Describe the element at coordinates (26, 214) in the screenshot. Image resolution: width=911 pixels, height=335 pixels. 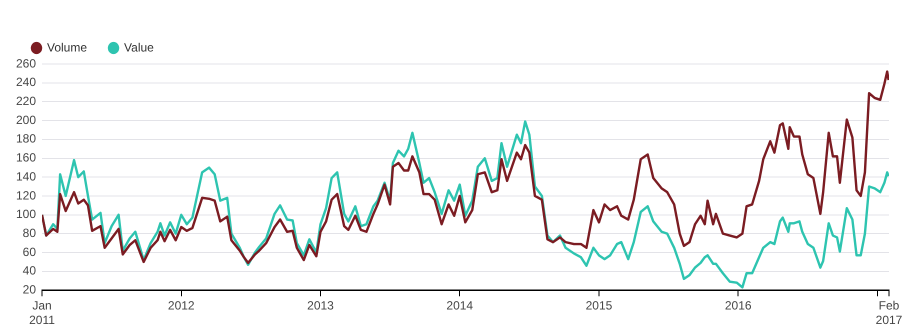
I see `y-tick-label: 100` at that location.